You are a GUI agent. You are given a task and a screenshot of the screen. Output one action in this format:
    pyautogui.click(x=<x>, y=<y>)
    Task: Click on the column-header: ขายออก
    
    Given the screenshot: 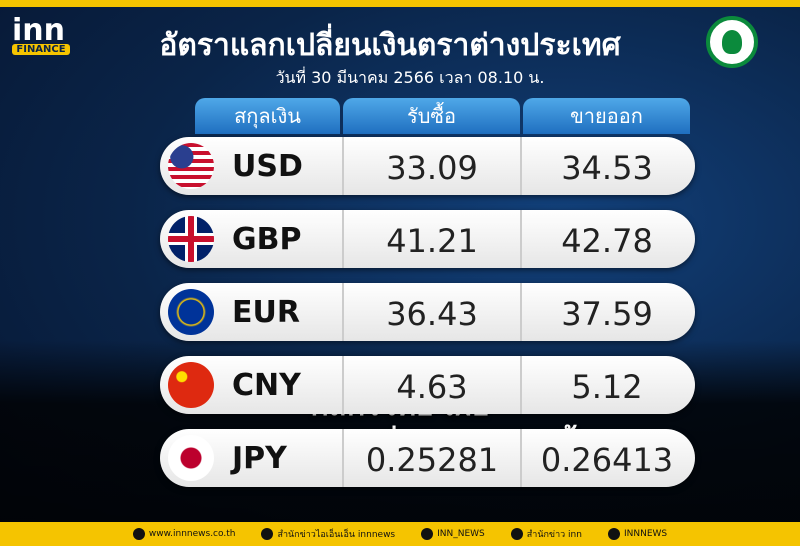 What is the action you would take?
    pyautogui.click(x=606, y=116)
    